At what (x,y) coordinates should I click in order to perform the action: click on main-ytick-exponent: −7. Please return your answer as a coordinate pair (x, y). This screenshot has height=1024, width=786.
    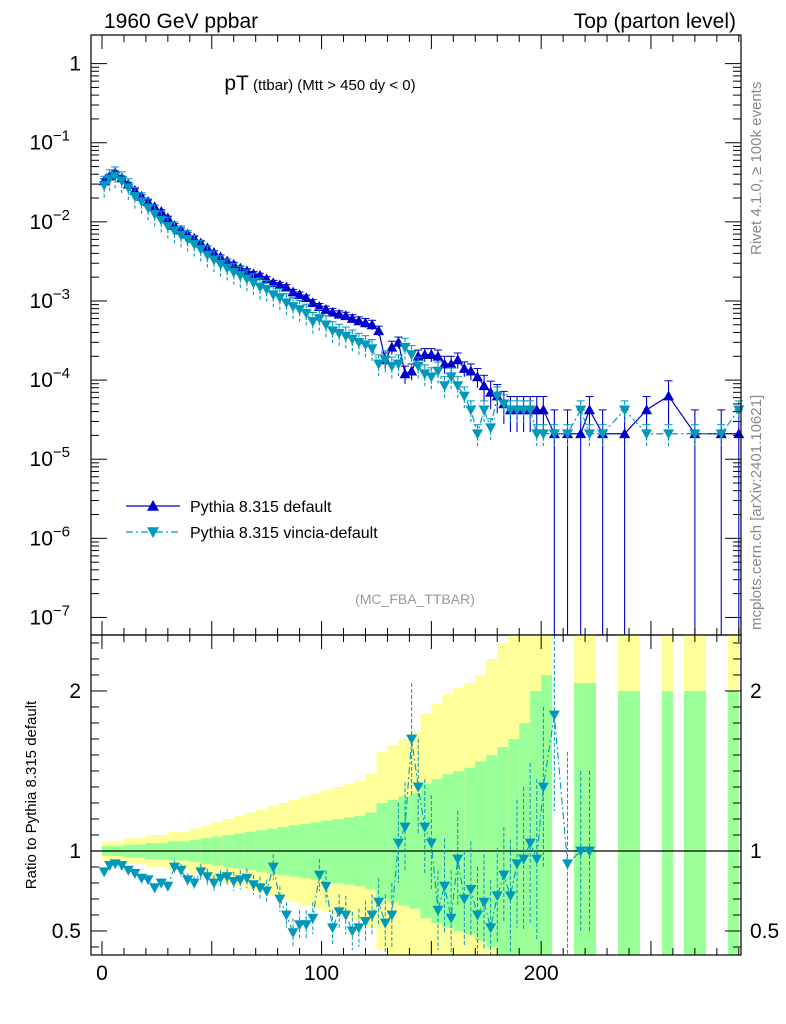
    Looking at the image, I should click on (61, 610).